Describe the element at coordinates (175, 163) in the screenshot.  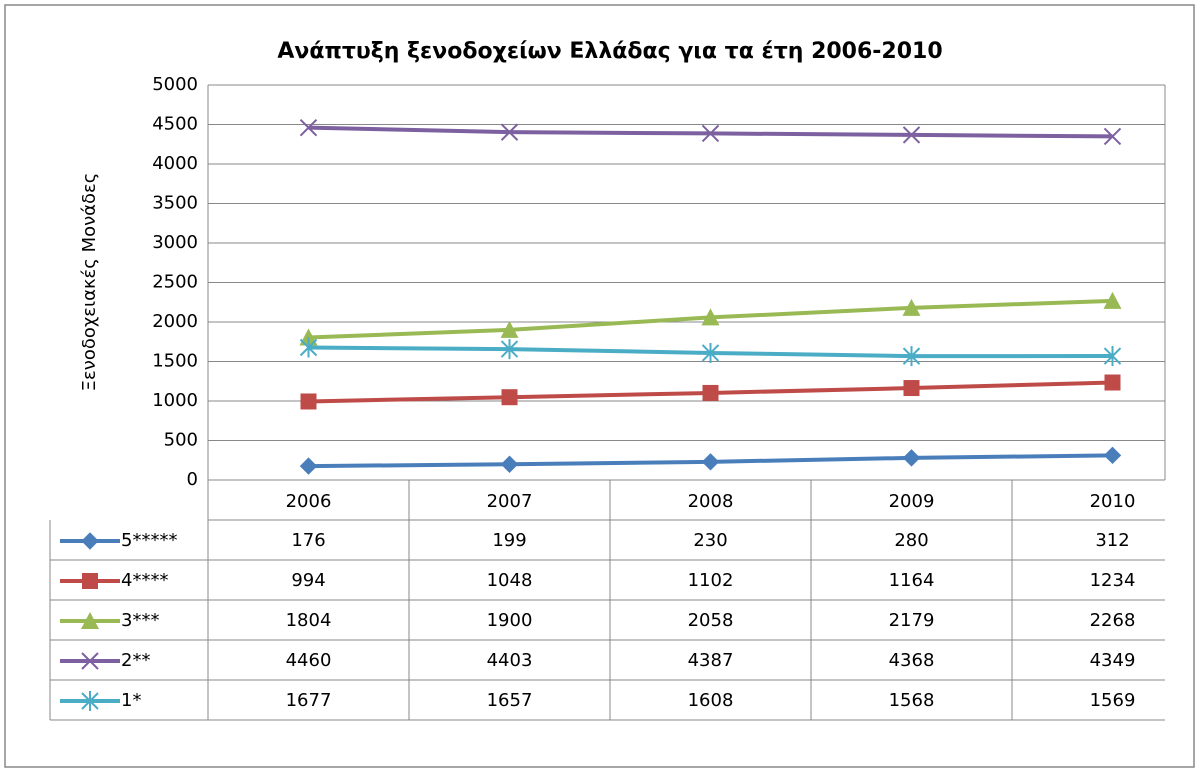
I see `y-tick-label: 4000` at that location.